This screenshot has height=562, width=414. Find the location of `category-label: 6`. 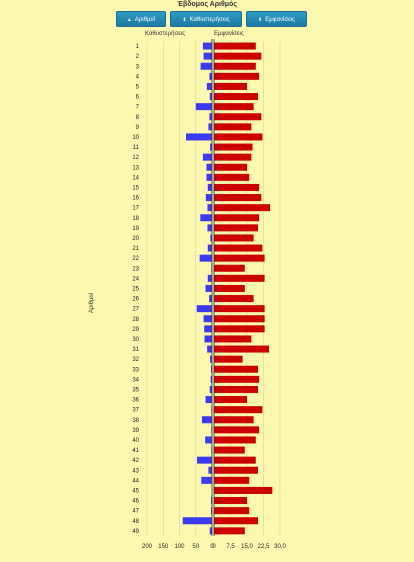

category-label: 6 is located at coordinates (138, 98).